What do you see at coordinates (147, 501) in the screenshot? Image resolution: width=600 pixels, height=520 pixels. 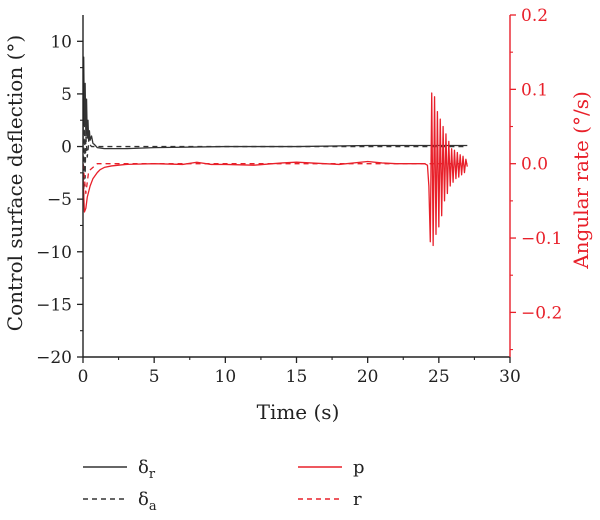 I see `legend-label-δa: δa` at bounding box center [147, 501].